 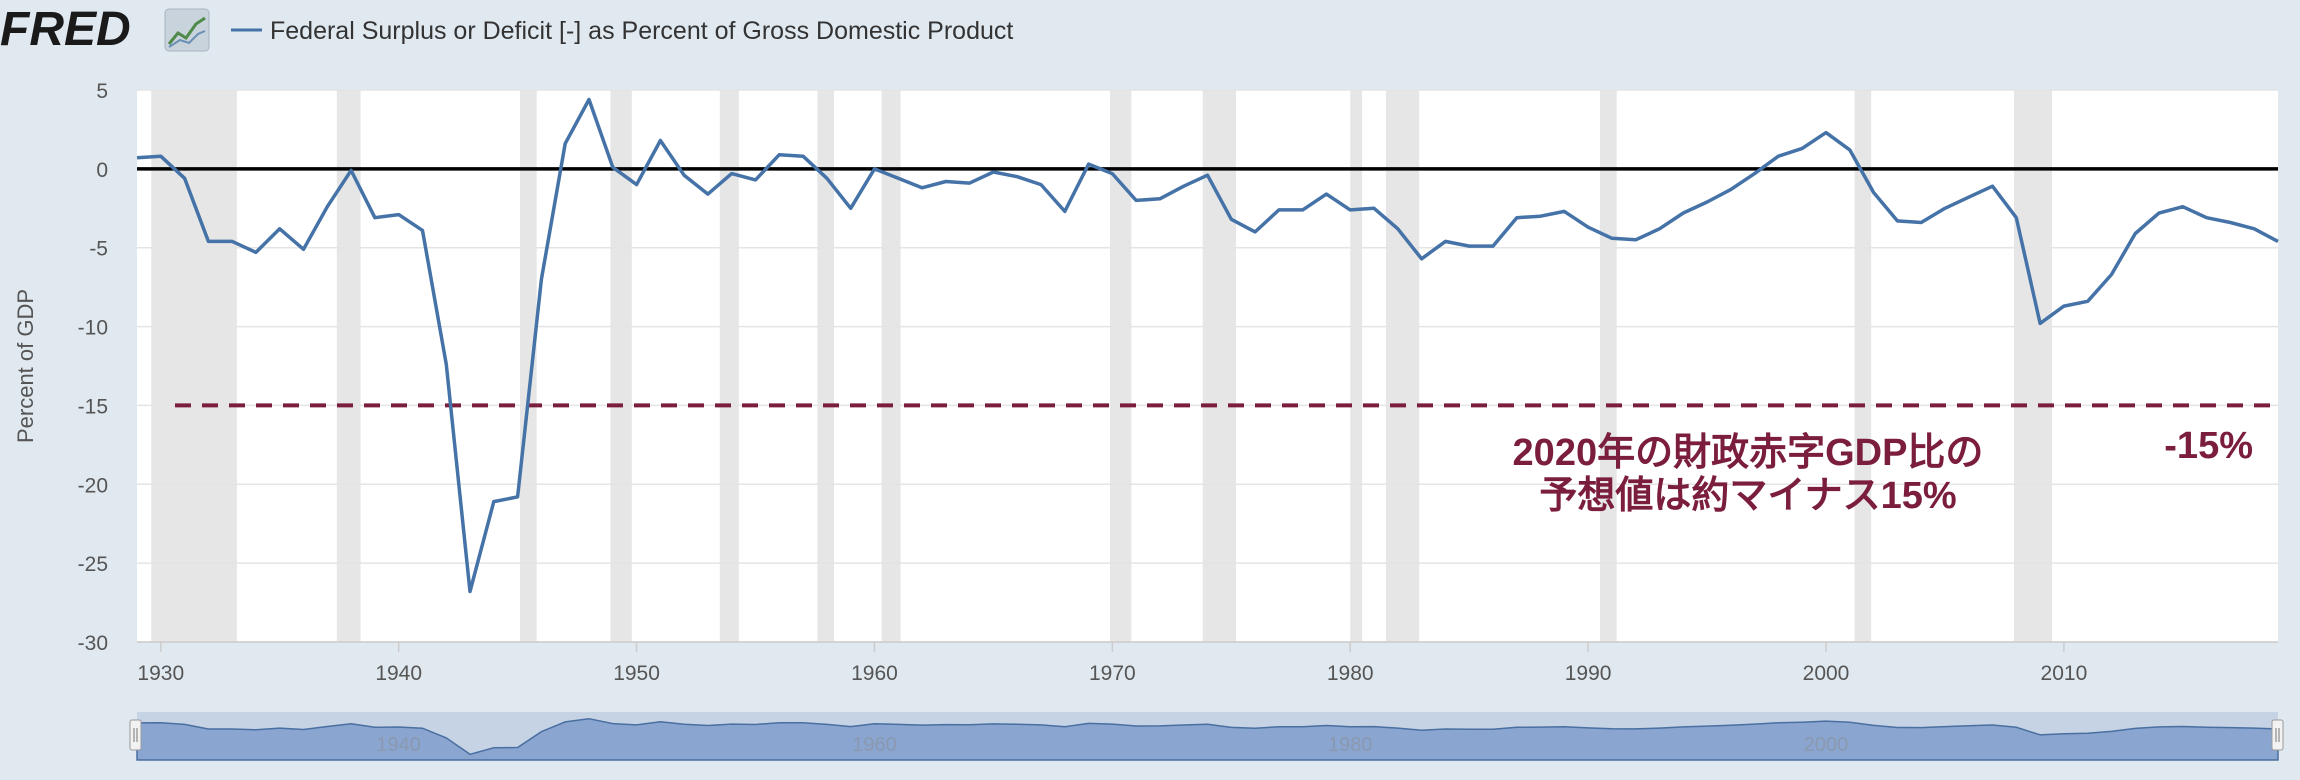 What do you see at coordinates (25, 366) in the screenshot?
I see `y-axis-label: Percent of GDP` at bounding box center [25, 366].